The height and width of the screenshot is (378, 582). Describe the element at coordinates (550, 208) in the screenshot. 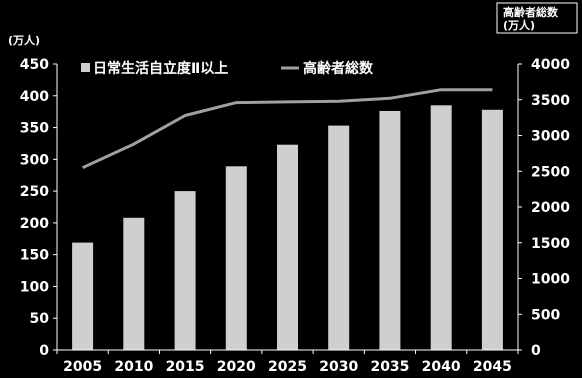

I see `right-tick-label: 2000` at that location.